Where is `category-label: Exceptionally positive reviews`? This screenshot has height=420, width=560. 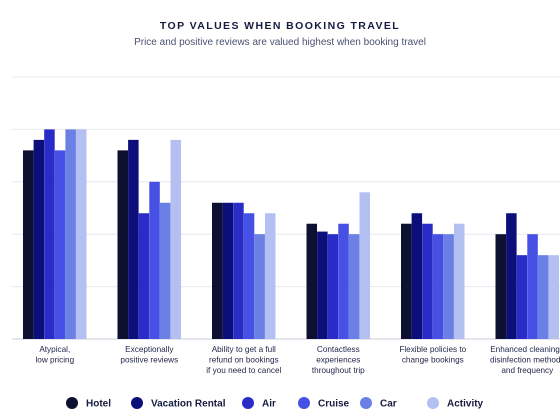
category-label: Exceptionally positive reviews is located at coordinates (149, 355).